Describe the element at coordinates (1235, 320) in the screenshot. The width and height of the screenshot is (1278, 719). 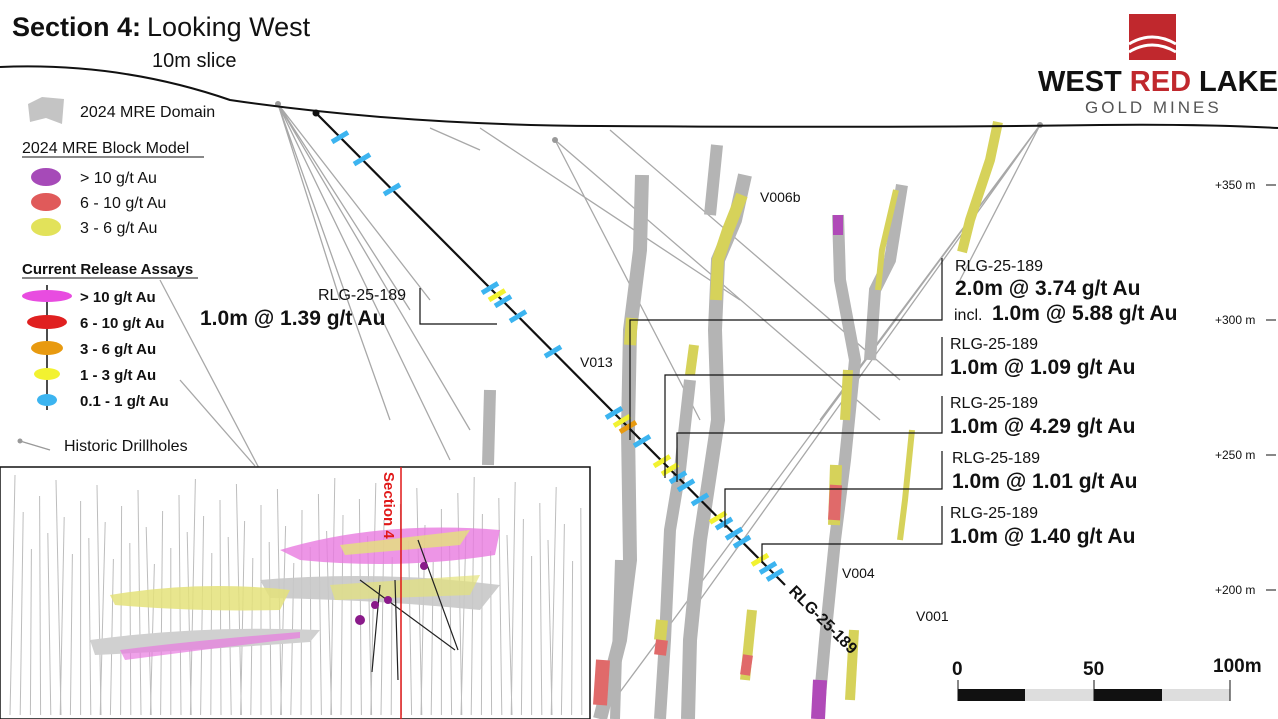
I see `elevation-label: +300 m` at that location.